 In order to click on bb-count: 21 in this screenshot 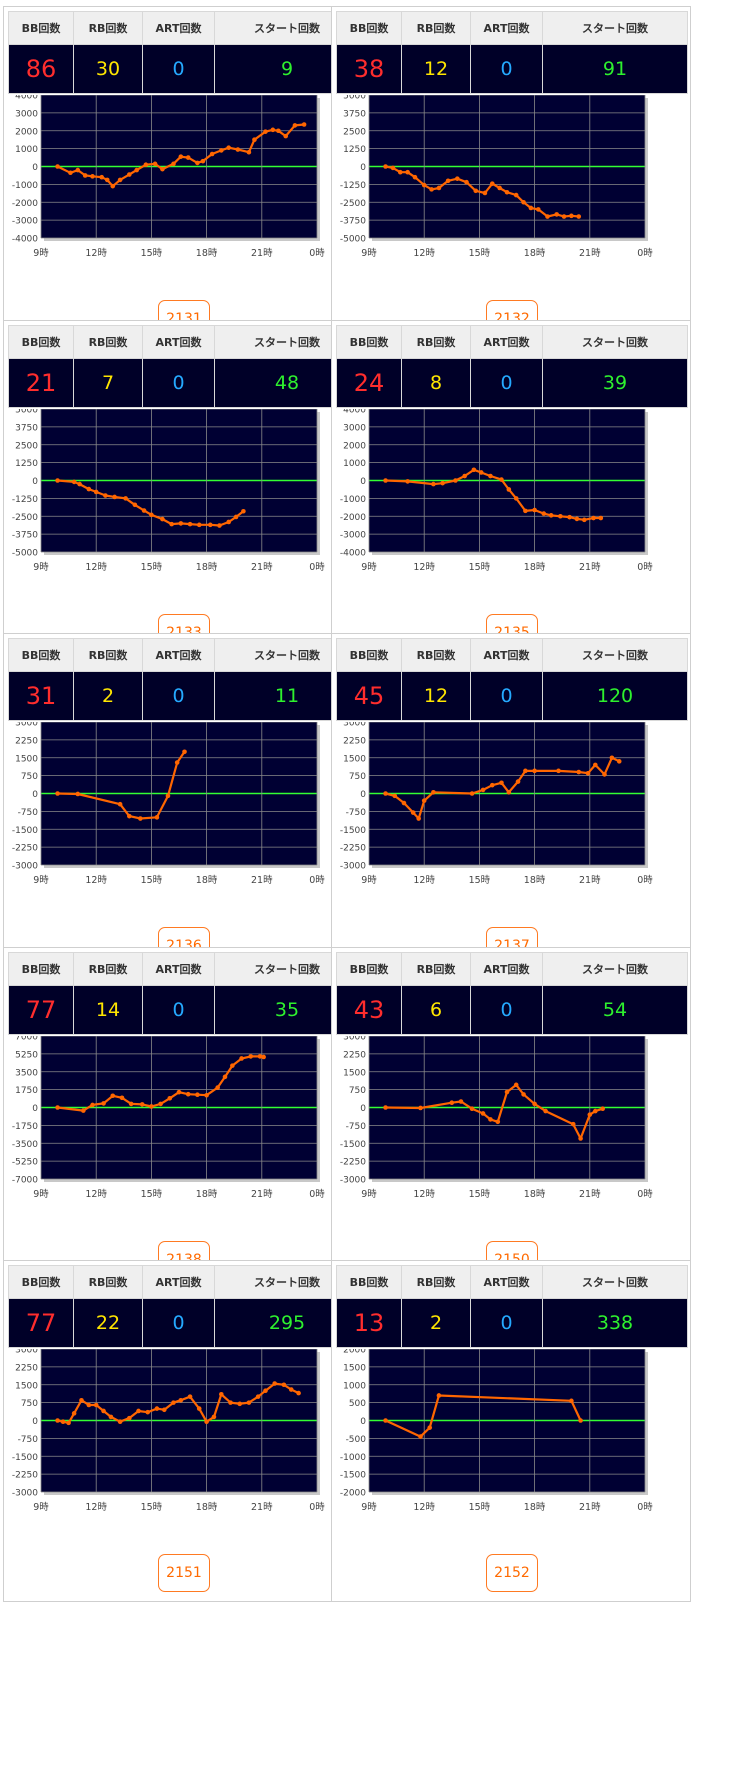, I will do `click(41, 383)`.